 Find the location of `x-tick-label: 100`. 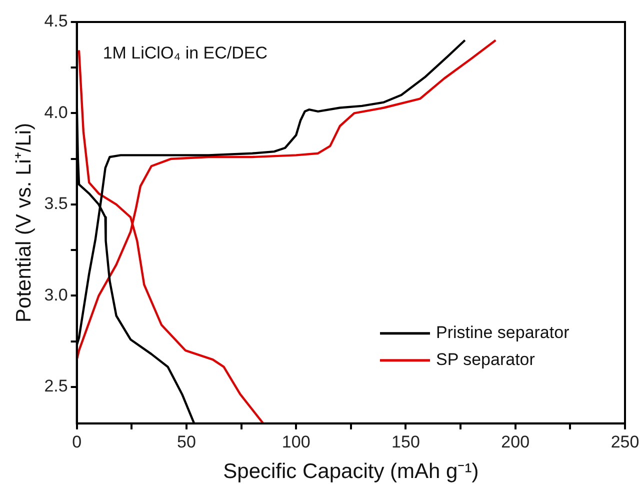

x-tick-label: 100 is located at coordinates (296, 442).